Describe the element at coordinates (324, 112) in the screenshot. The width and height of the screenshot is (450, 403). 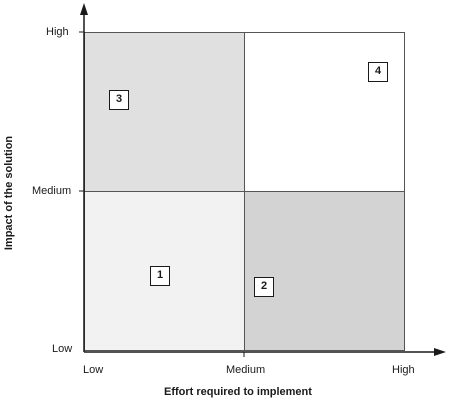
I see `quadrant-high-impact-high-effort` at that location.